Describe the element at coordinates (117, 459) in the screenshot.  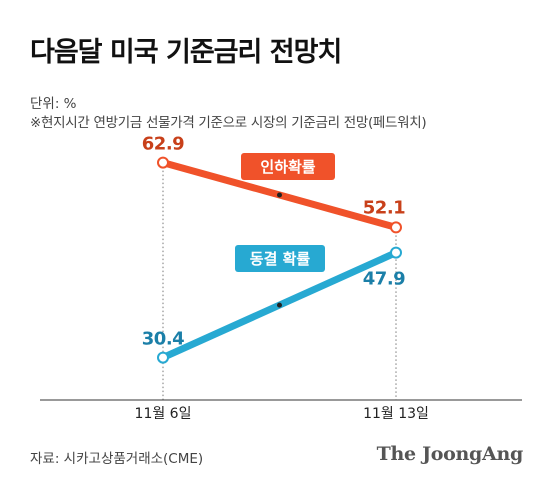
I see `source-label: 자료: 시카고상품거래소(CME)` at that location.